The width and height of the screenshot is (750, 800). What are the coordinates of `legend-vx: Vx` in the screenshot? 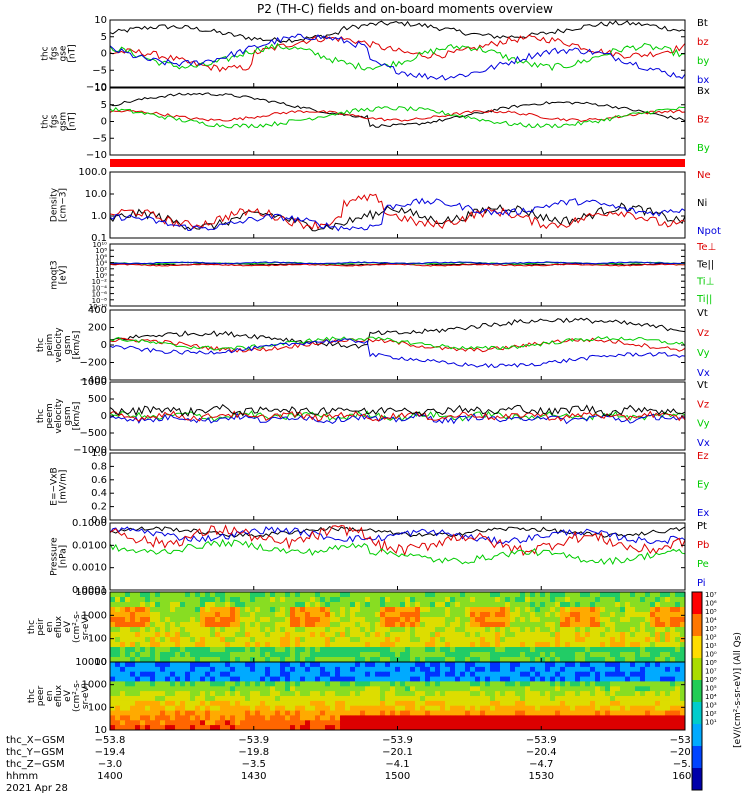 It's located at (703, 373).